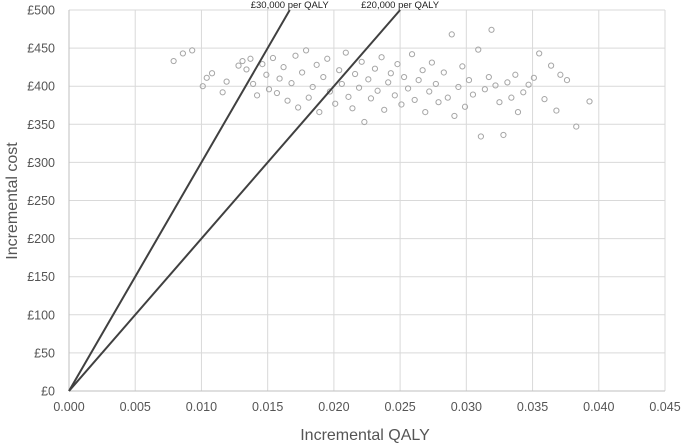  I want to click on threshold-label: £30,000 per QALY, so click(290, 5).